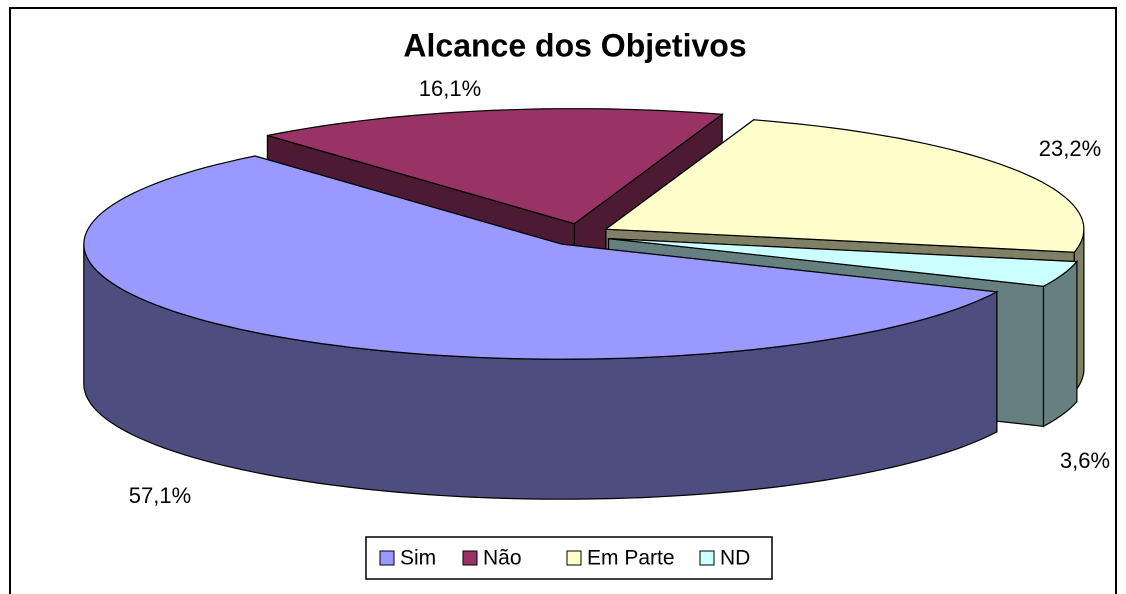  What do you see at coordinates (735, 558) in the screenshot?
I see `legend-label: ND` at bounding box center [735, 558].